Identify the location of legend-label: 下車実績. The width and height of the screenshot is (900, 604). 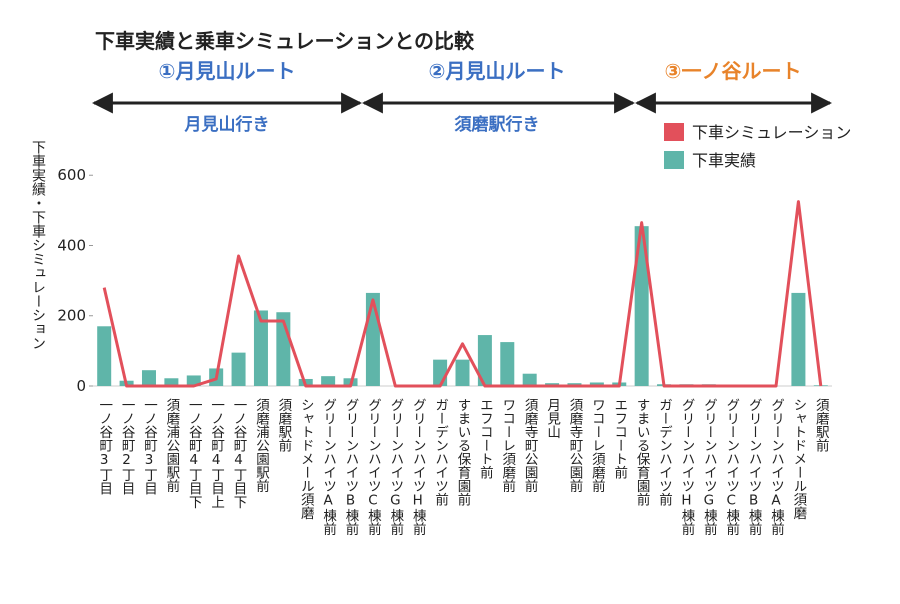
(724, 160).